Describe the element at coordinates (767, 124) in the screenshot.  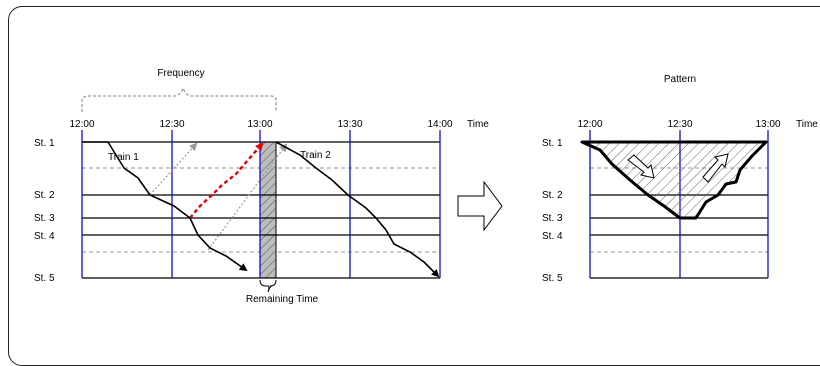
I see `pattern-time-label-1300: 13:00` at that location.